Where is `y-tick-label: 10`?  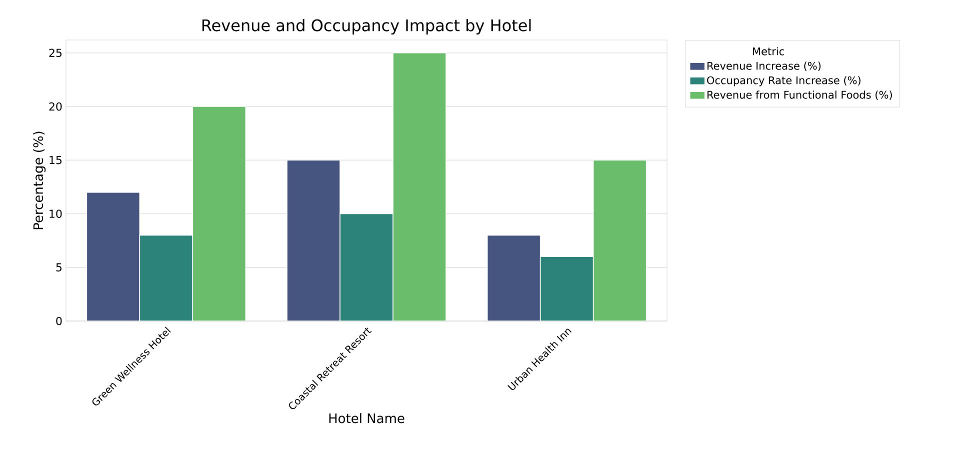 y-tick-label: 10 is located at coordinates (56, 214).